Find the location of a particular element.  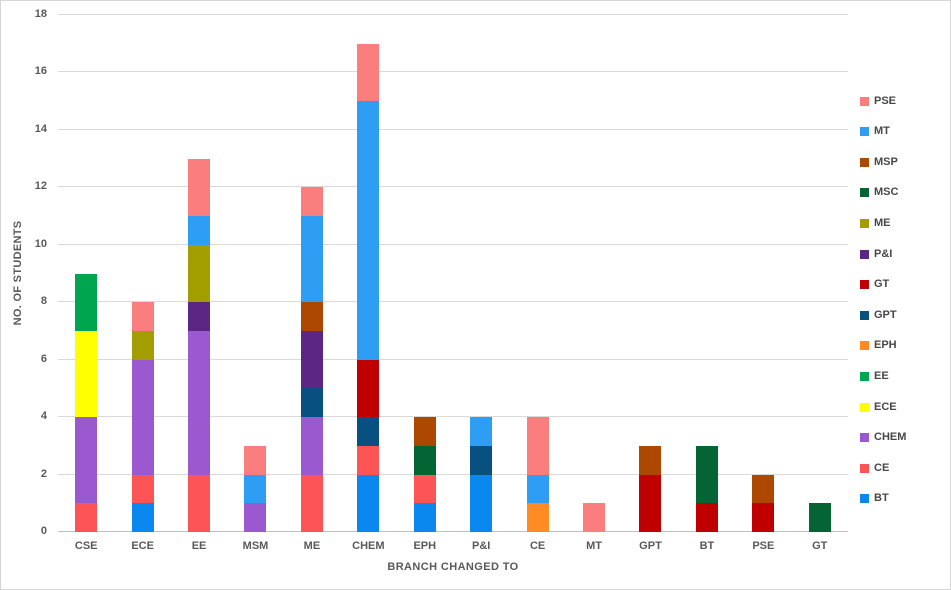

bar-GT is located at coordinates (820, 273).